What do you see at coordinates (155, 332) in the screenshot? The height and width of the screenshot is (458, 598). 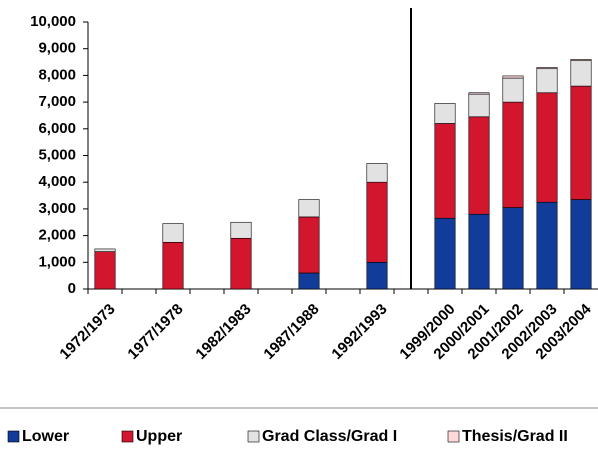 I see `x-tick-label: 1977/1978` at bounding box center [155, 332].